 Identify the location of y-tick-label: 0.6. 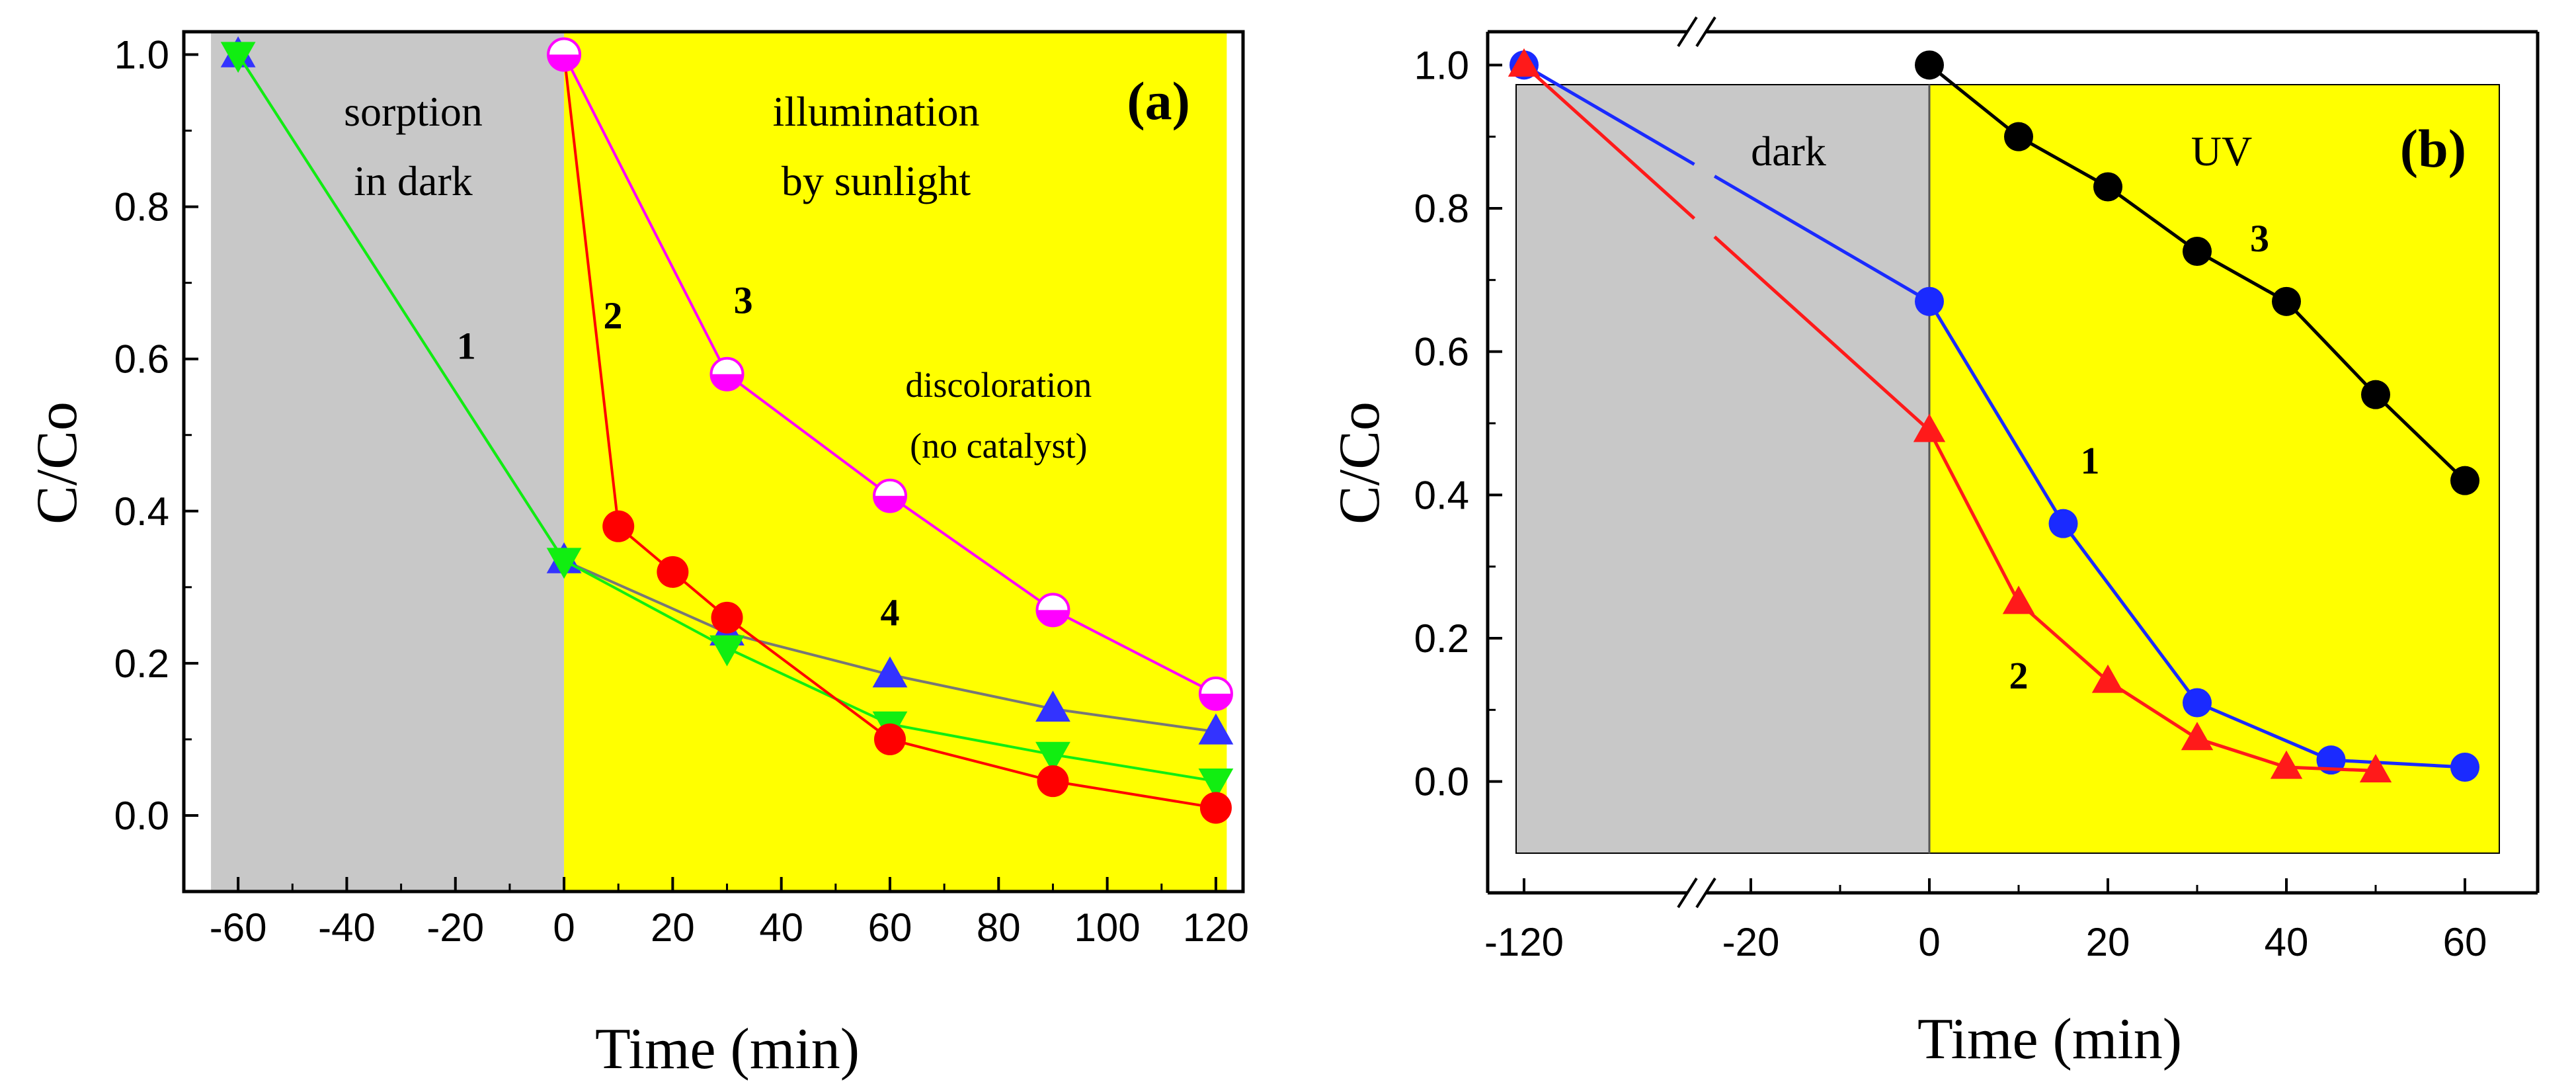
(1441, 352).